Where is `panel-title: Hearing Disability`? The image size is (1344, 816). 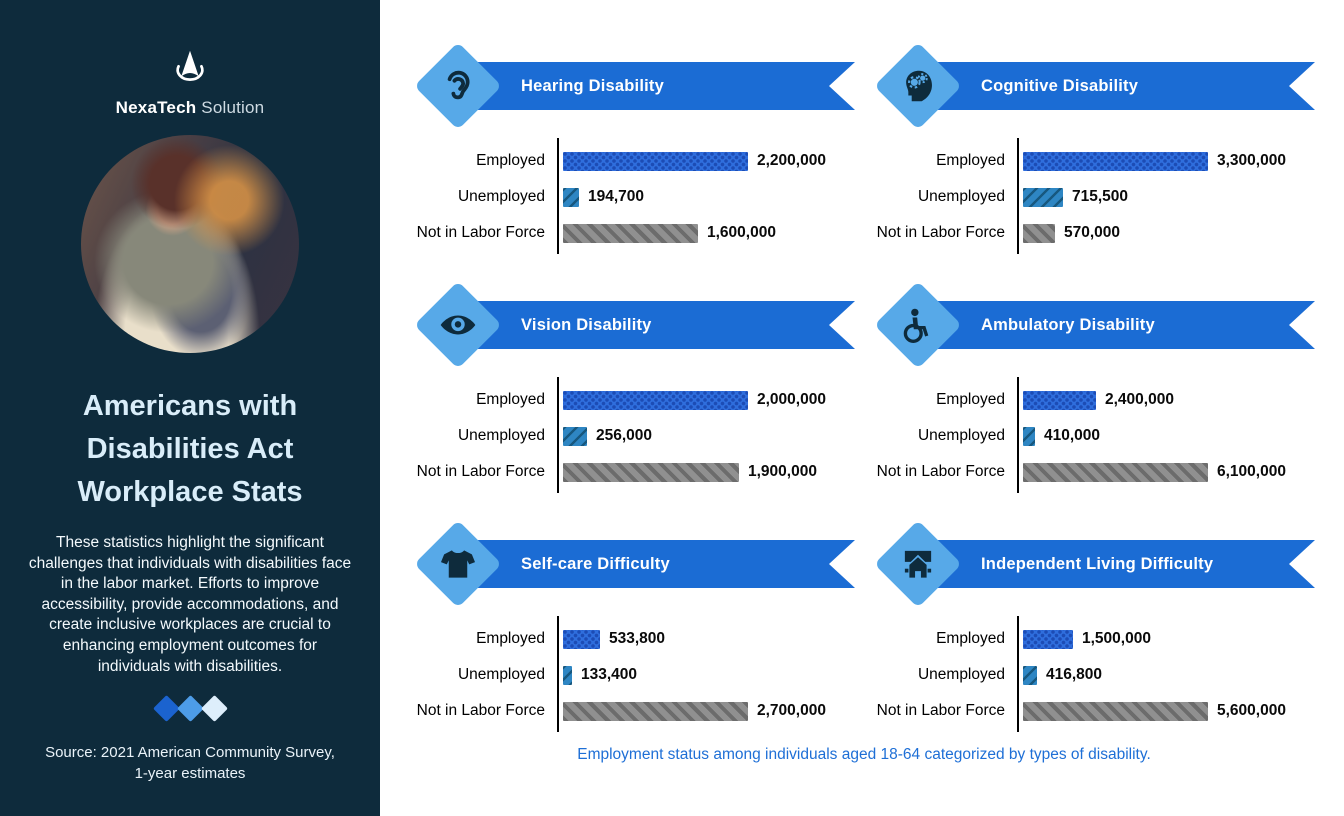
panel-title: Hearing Disability is located at coordinates (592, 85).